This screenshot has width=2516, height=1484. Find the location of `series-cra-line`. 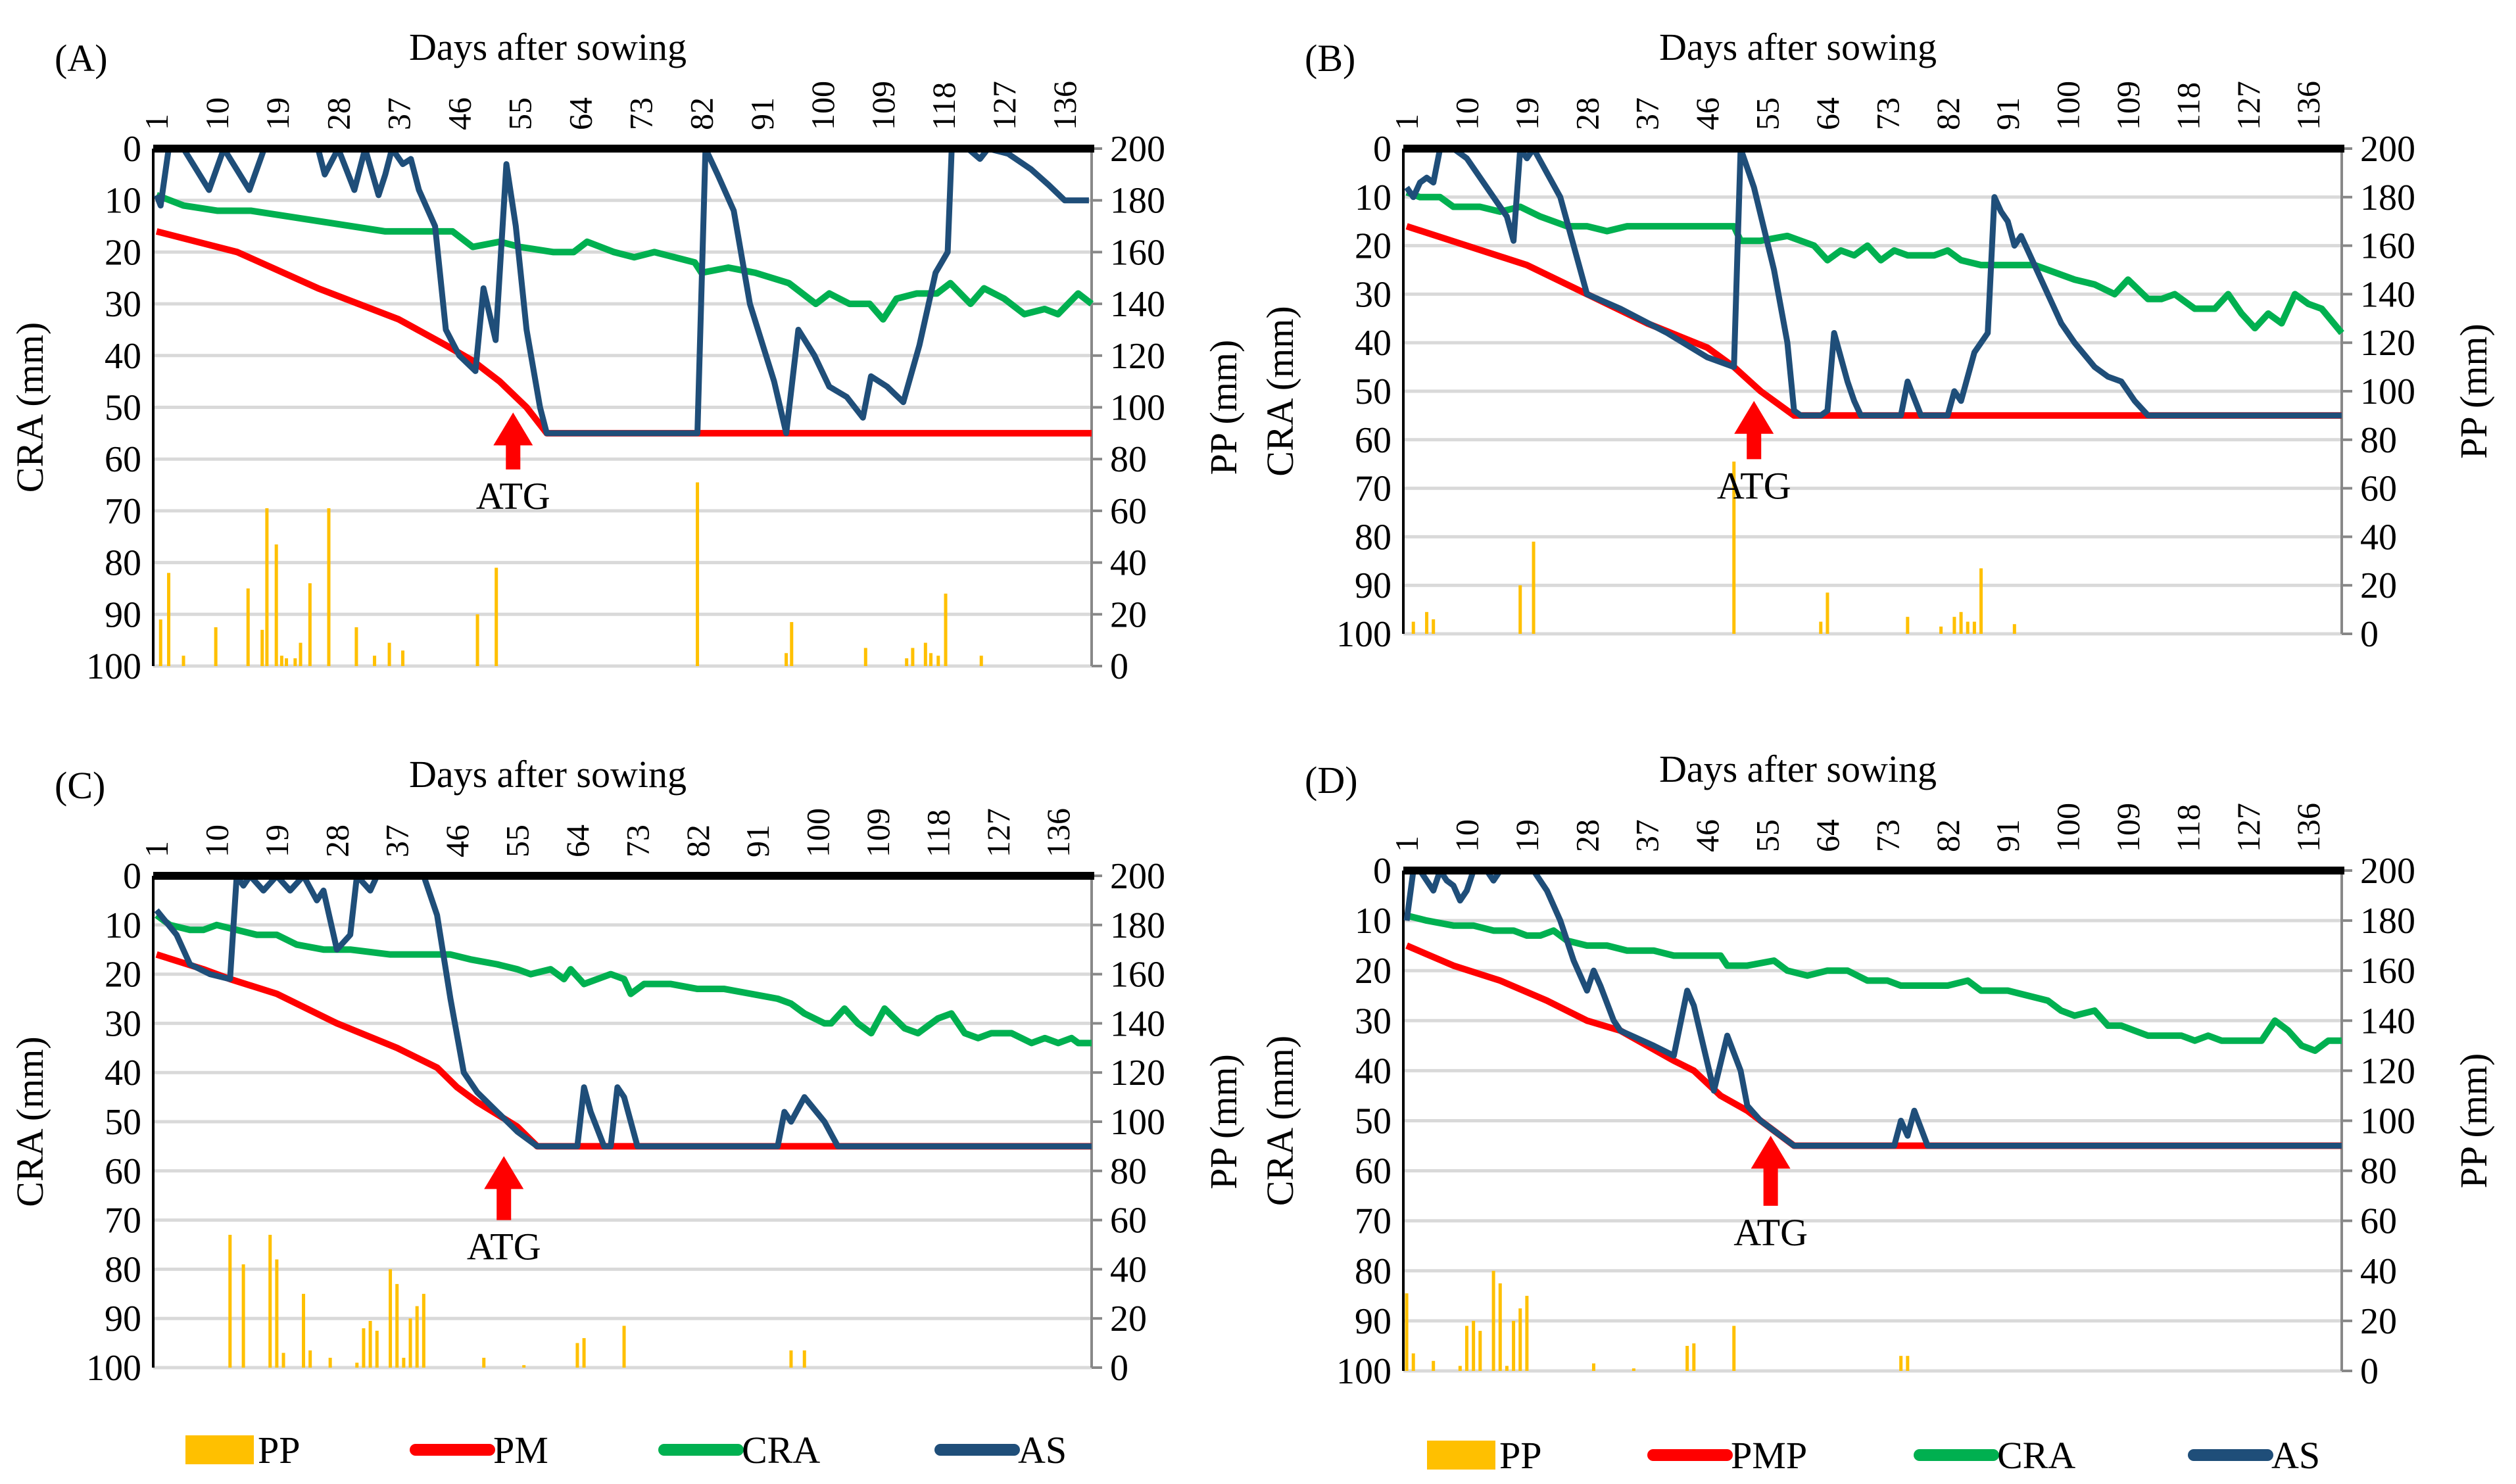

series-cra-line is located at coordinates (624, 257).